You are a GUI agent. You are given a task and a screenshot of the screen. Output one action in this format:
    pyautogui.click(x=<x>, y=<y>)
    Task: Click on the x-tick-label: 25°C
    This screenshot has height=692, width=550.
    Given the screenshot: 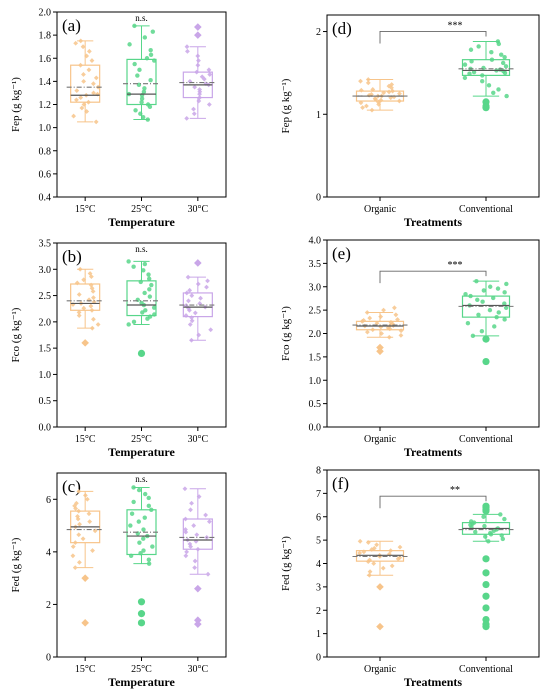 What is the action you would take?
    pyautogui.click(x=141, y=669)
    